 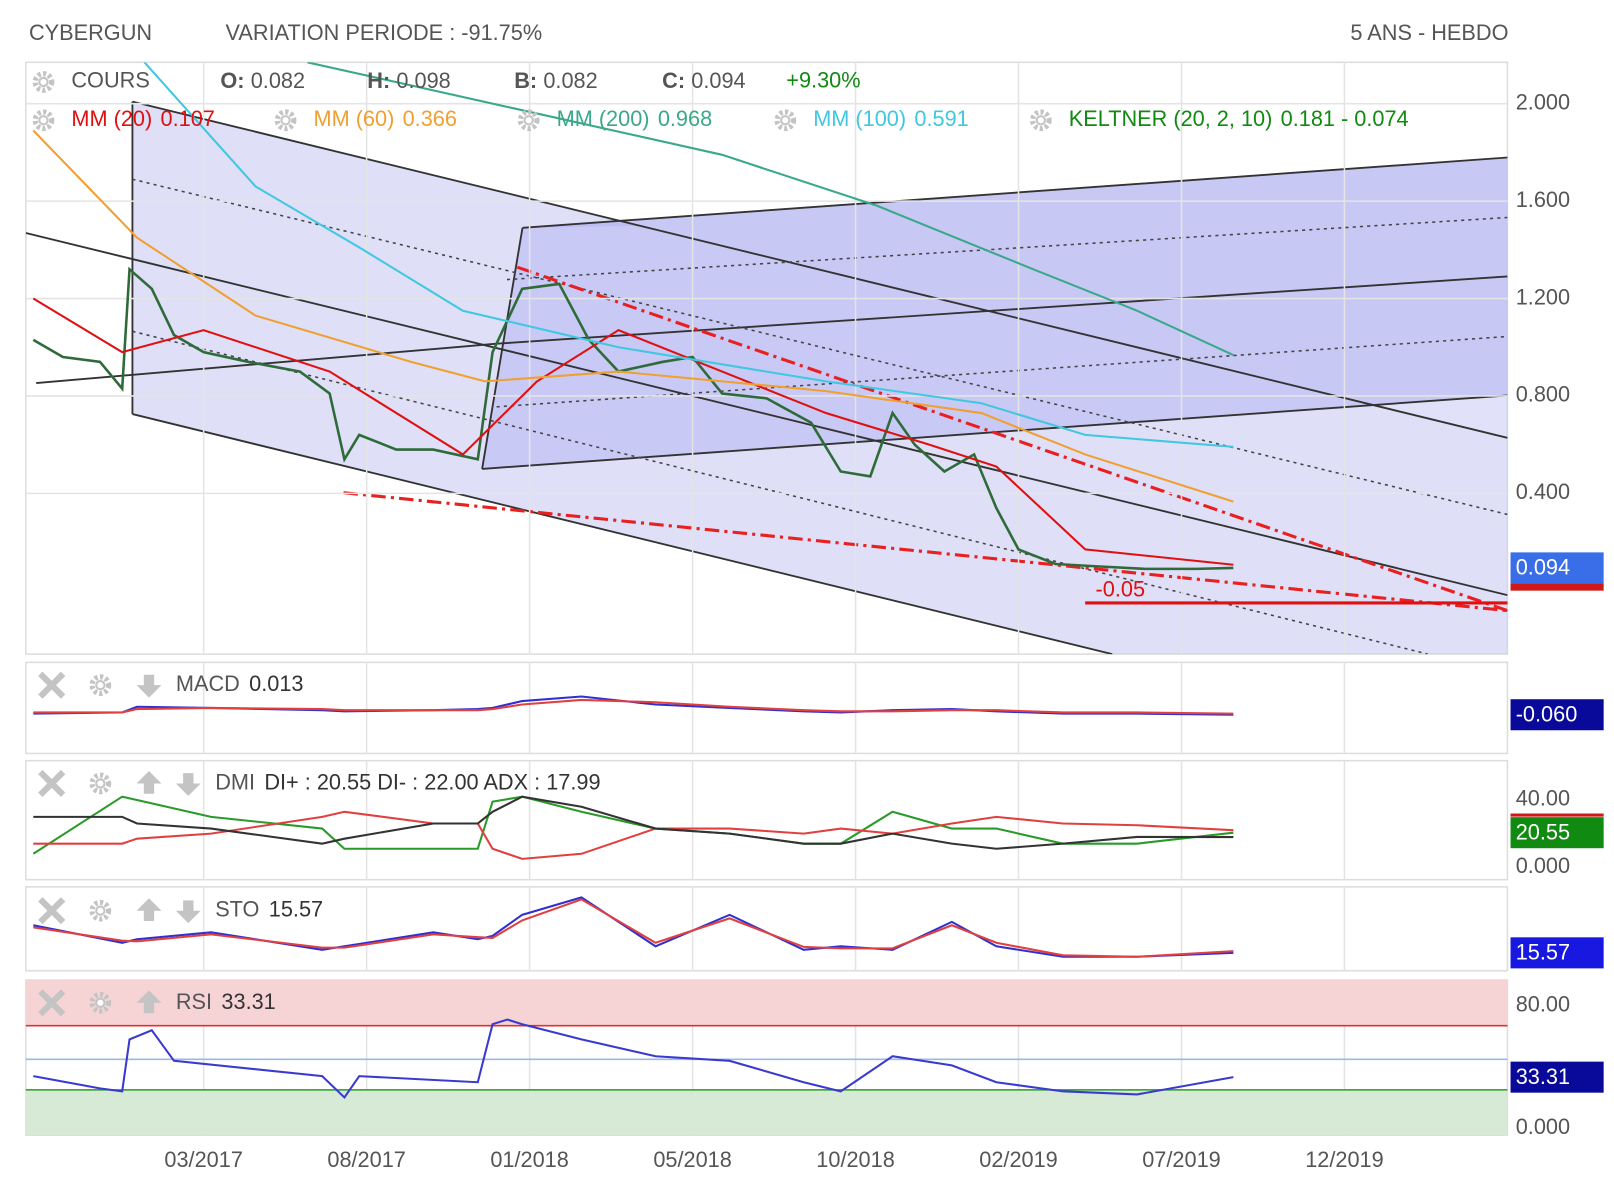 I want to click on legend-value: 0.591, so click(x=941, y=118).